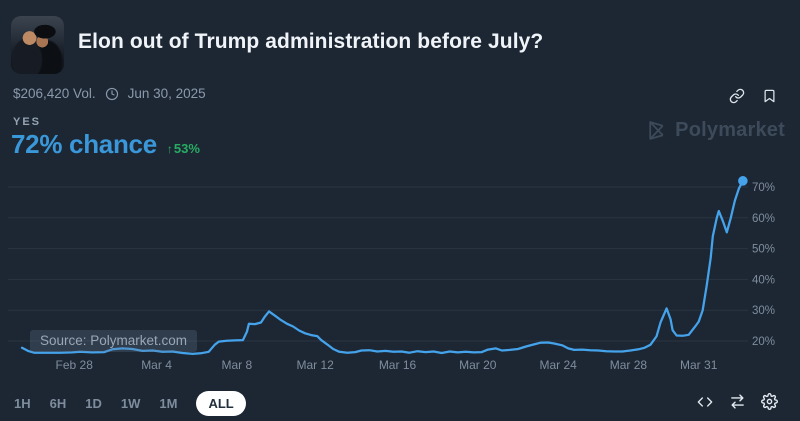  Describe the element at coordinates (743, 181) in the screenshot. I see `latest-point-dot` at that location.